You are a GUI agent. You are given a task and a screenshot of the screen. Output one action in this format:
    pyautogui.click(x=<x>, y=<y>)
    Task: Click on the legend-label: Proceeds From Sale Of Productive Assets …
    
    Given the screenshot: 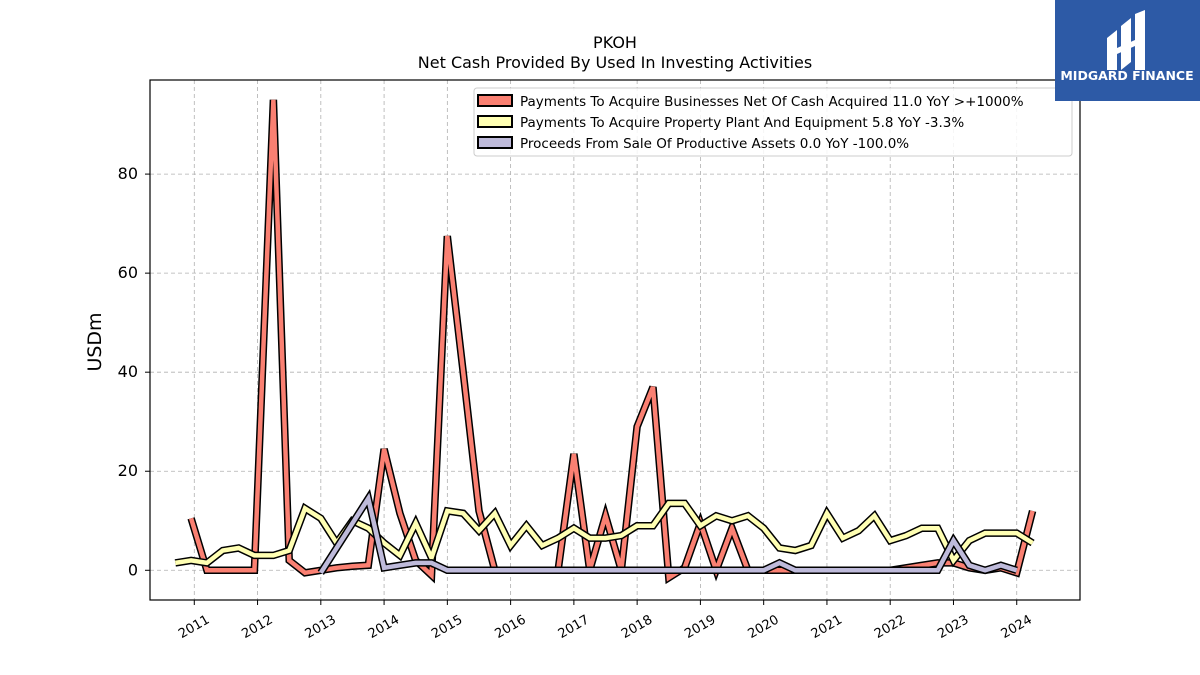 What is the action you would take?
    pyautogui.click(x=714, y=144)
    